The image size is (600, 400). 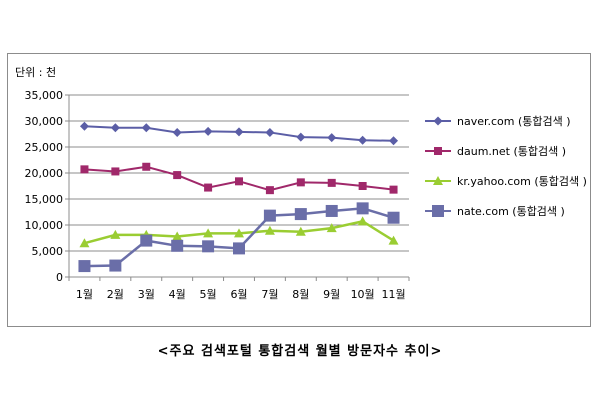 What do you see at coordinates (393, 294) in the screenshot?
I see `x-tick-label: 11월` at bounding box center [393, 294].